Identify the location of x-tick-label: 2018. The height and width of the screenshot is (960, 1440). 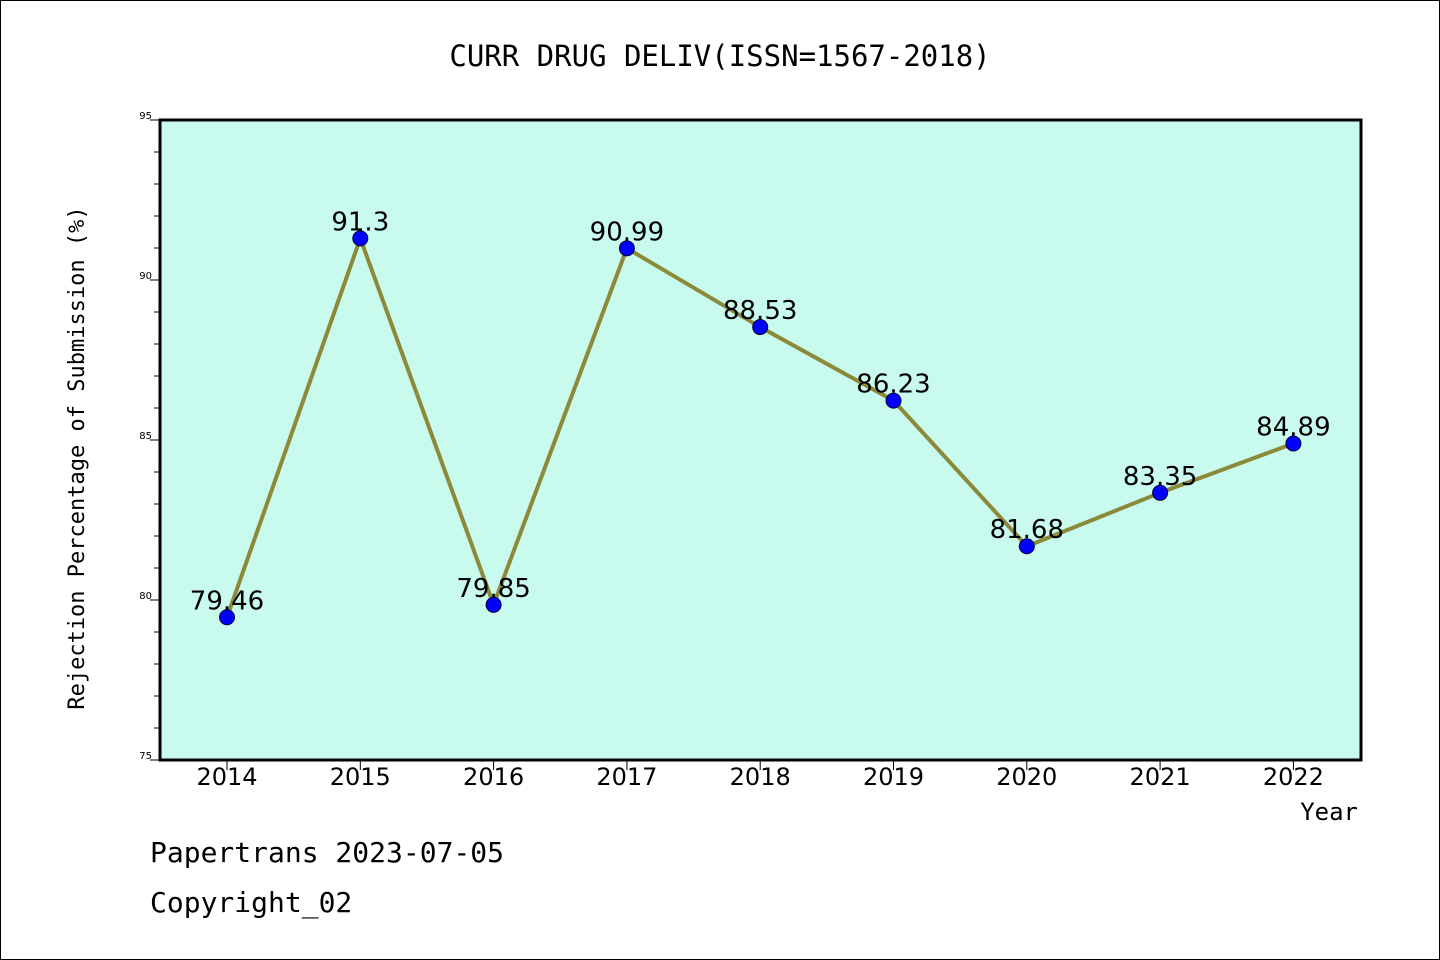
(760, 777).